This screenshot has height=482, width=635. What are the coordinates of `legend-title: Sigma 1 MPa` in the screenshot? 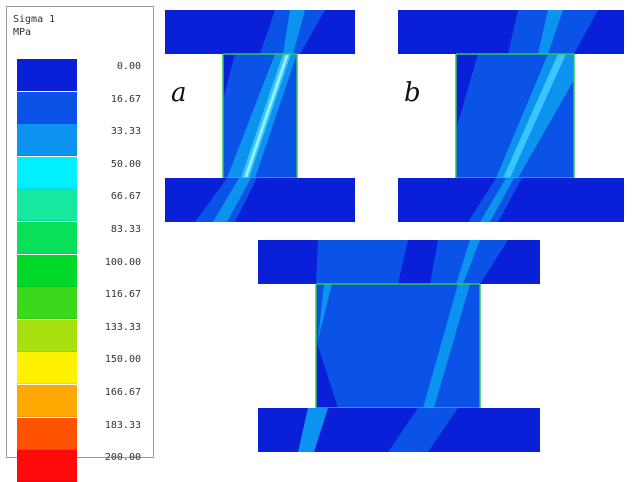 It's located at (34, 26).